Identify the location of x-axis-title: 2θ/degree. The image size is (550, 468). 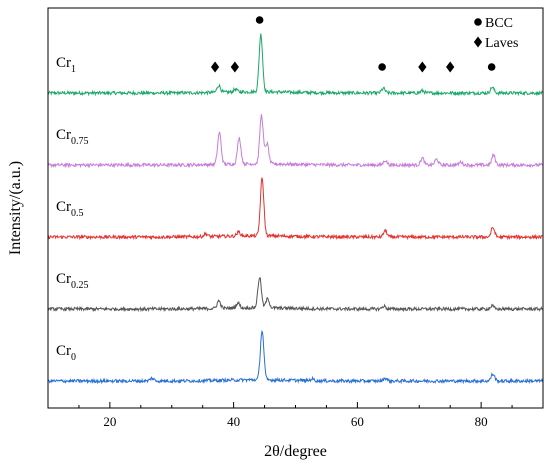
(295, 451).